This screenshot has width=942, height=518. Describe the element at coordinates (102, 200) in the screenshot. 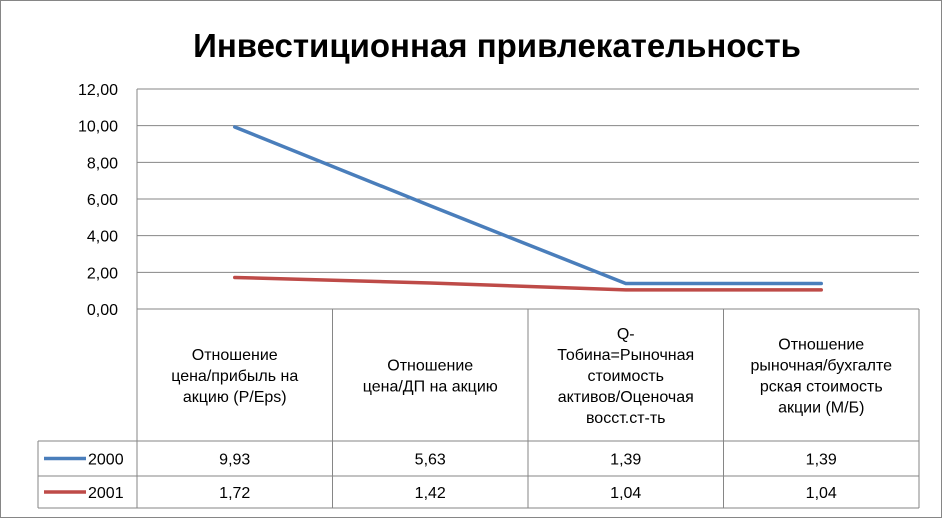

I see `y-tick-label: 6,00` at that location.